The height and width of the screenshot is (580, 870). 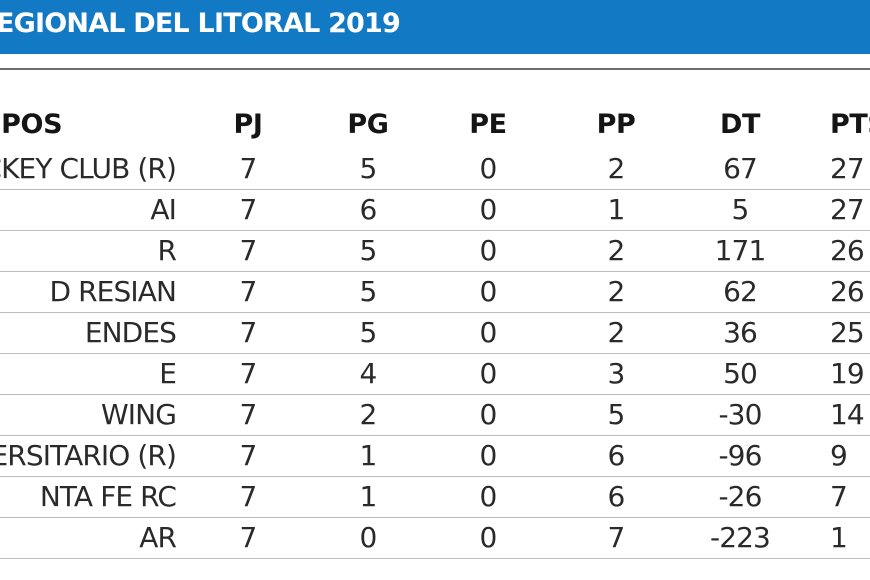 I want to click on cell-pp: 5, so click(x=616, y=414).